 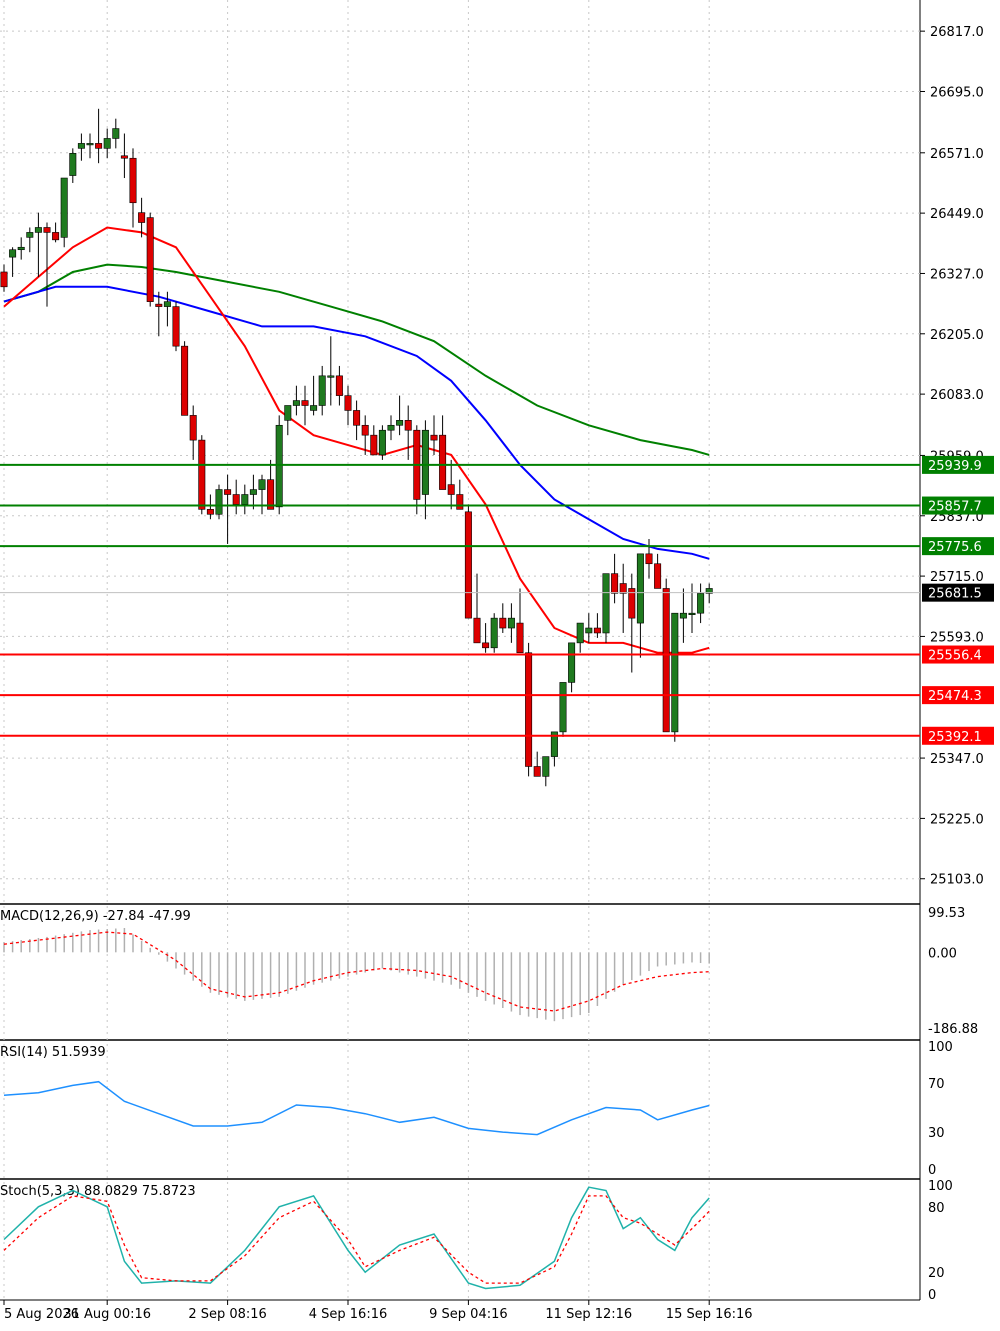 What do you see at coordinates (356, 359) in the screenshot?
I see `ma-slow-line` at bounding box center [356, 359].